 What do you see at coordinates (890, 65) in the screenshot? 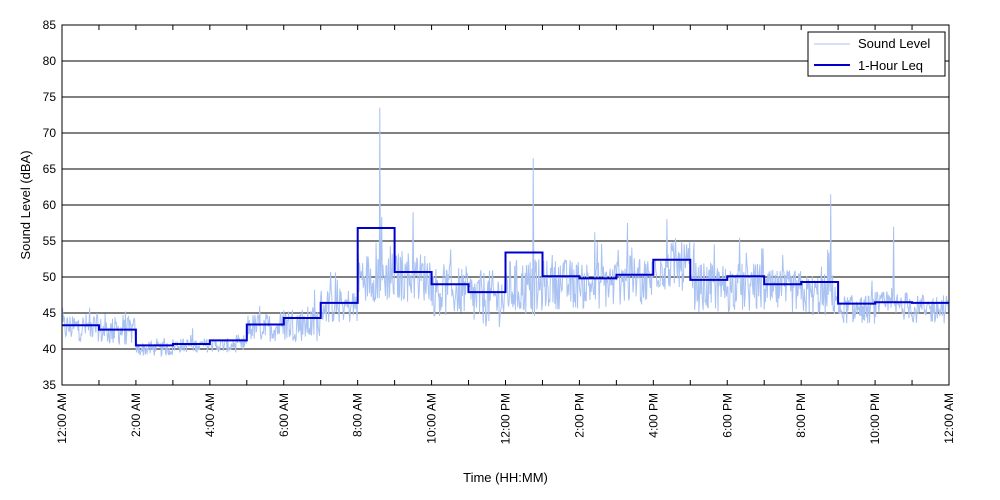
I see `legend-label-leq: 1-Hour Leq` at bounding box center [890, 65].